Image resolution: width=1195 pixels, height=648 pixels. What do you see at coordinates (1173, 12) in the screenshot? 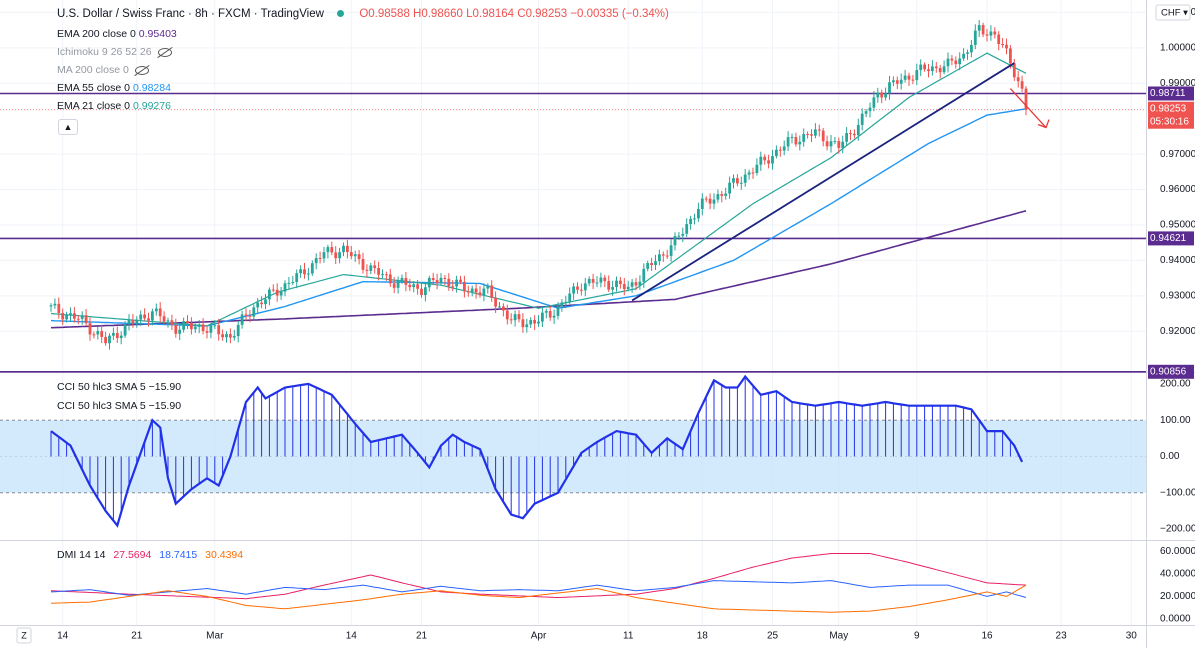
I see `currency-selector` at bounding box center [1173, 12].